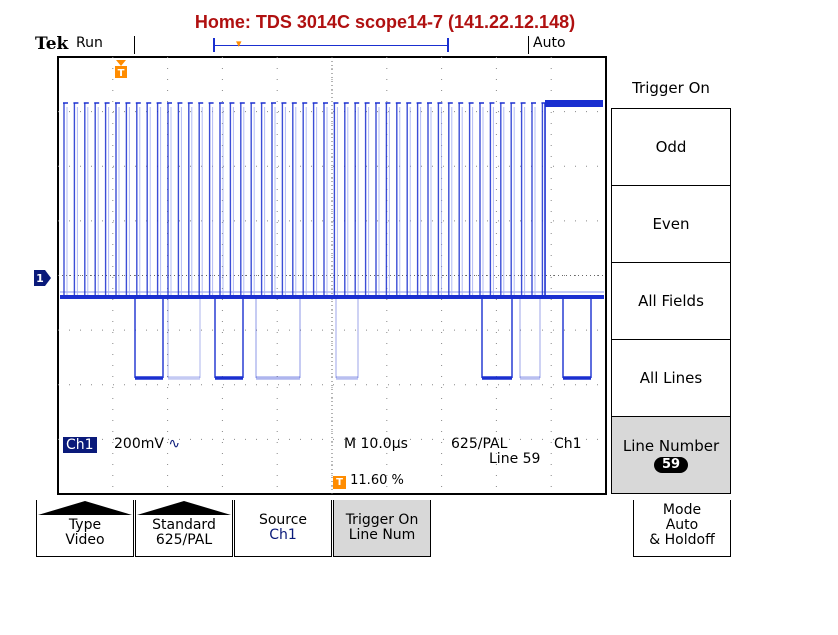  What do you see at coordinates (682, 540) in the screenshot?
I see `bottom-button-value-2: & Holdoff` at bounding box center [682, 540].